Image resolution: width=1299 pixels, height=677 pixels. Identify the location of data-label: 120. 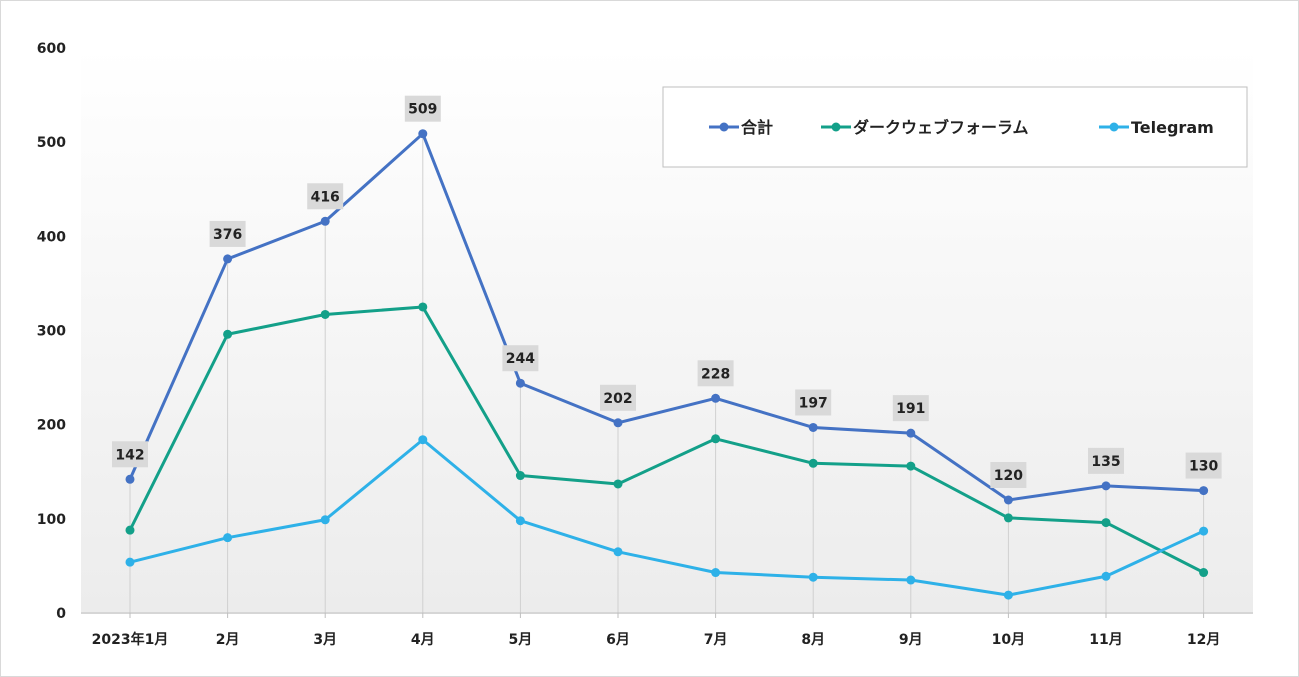
(1008, 476).